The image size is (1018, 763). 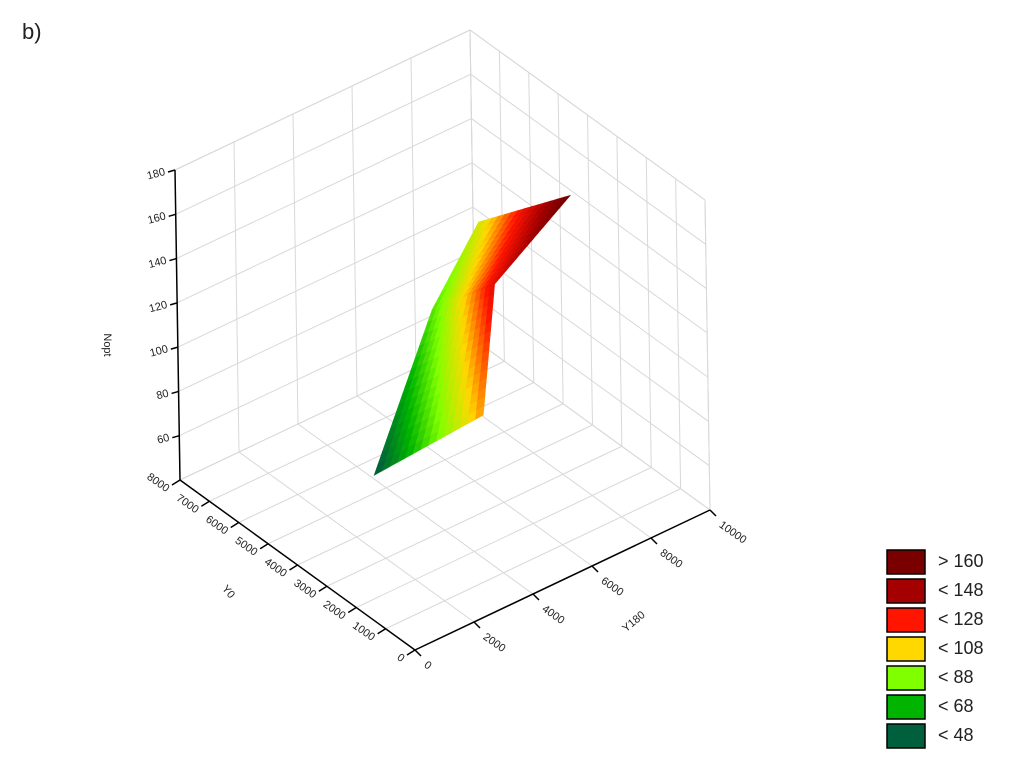 What do you see at coordinates (961, 561) in the screenshot?
I see `legend-label: > 160` at bounding box center [961, 561].